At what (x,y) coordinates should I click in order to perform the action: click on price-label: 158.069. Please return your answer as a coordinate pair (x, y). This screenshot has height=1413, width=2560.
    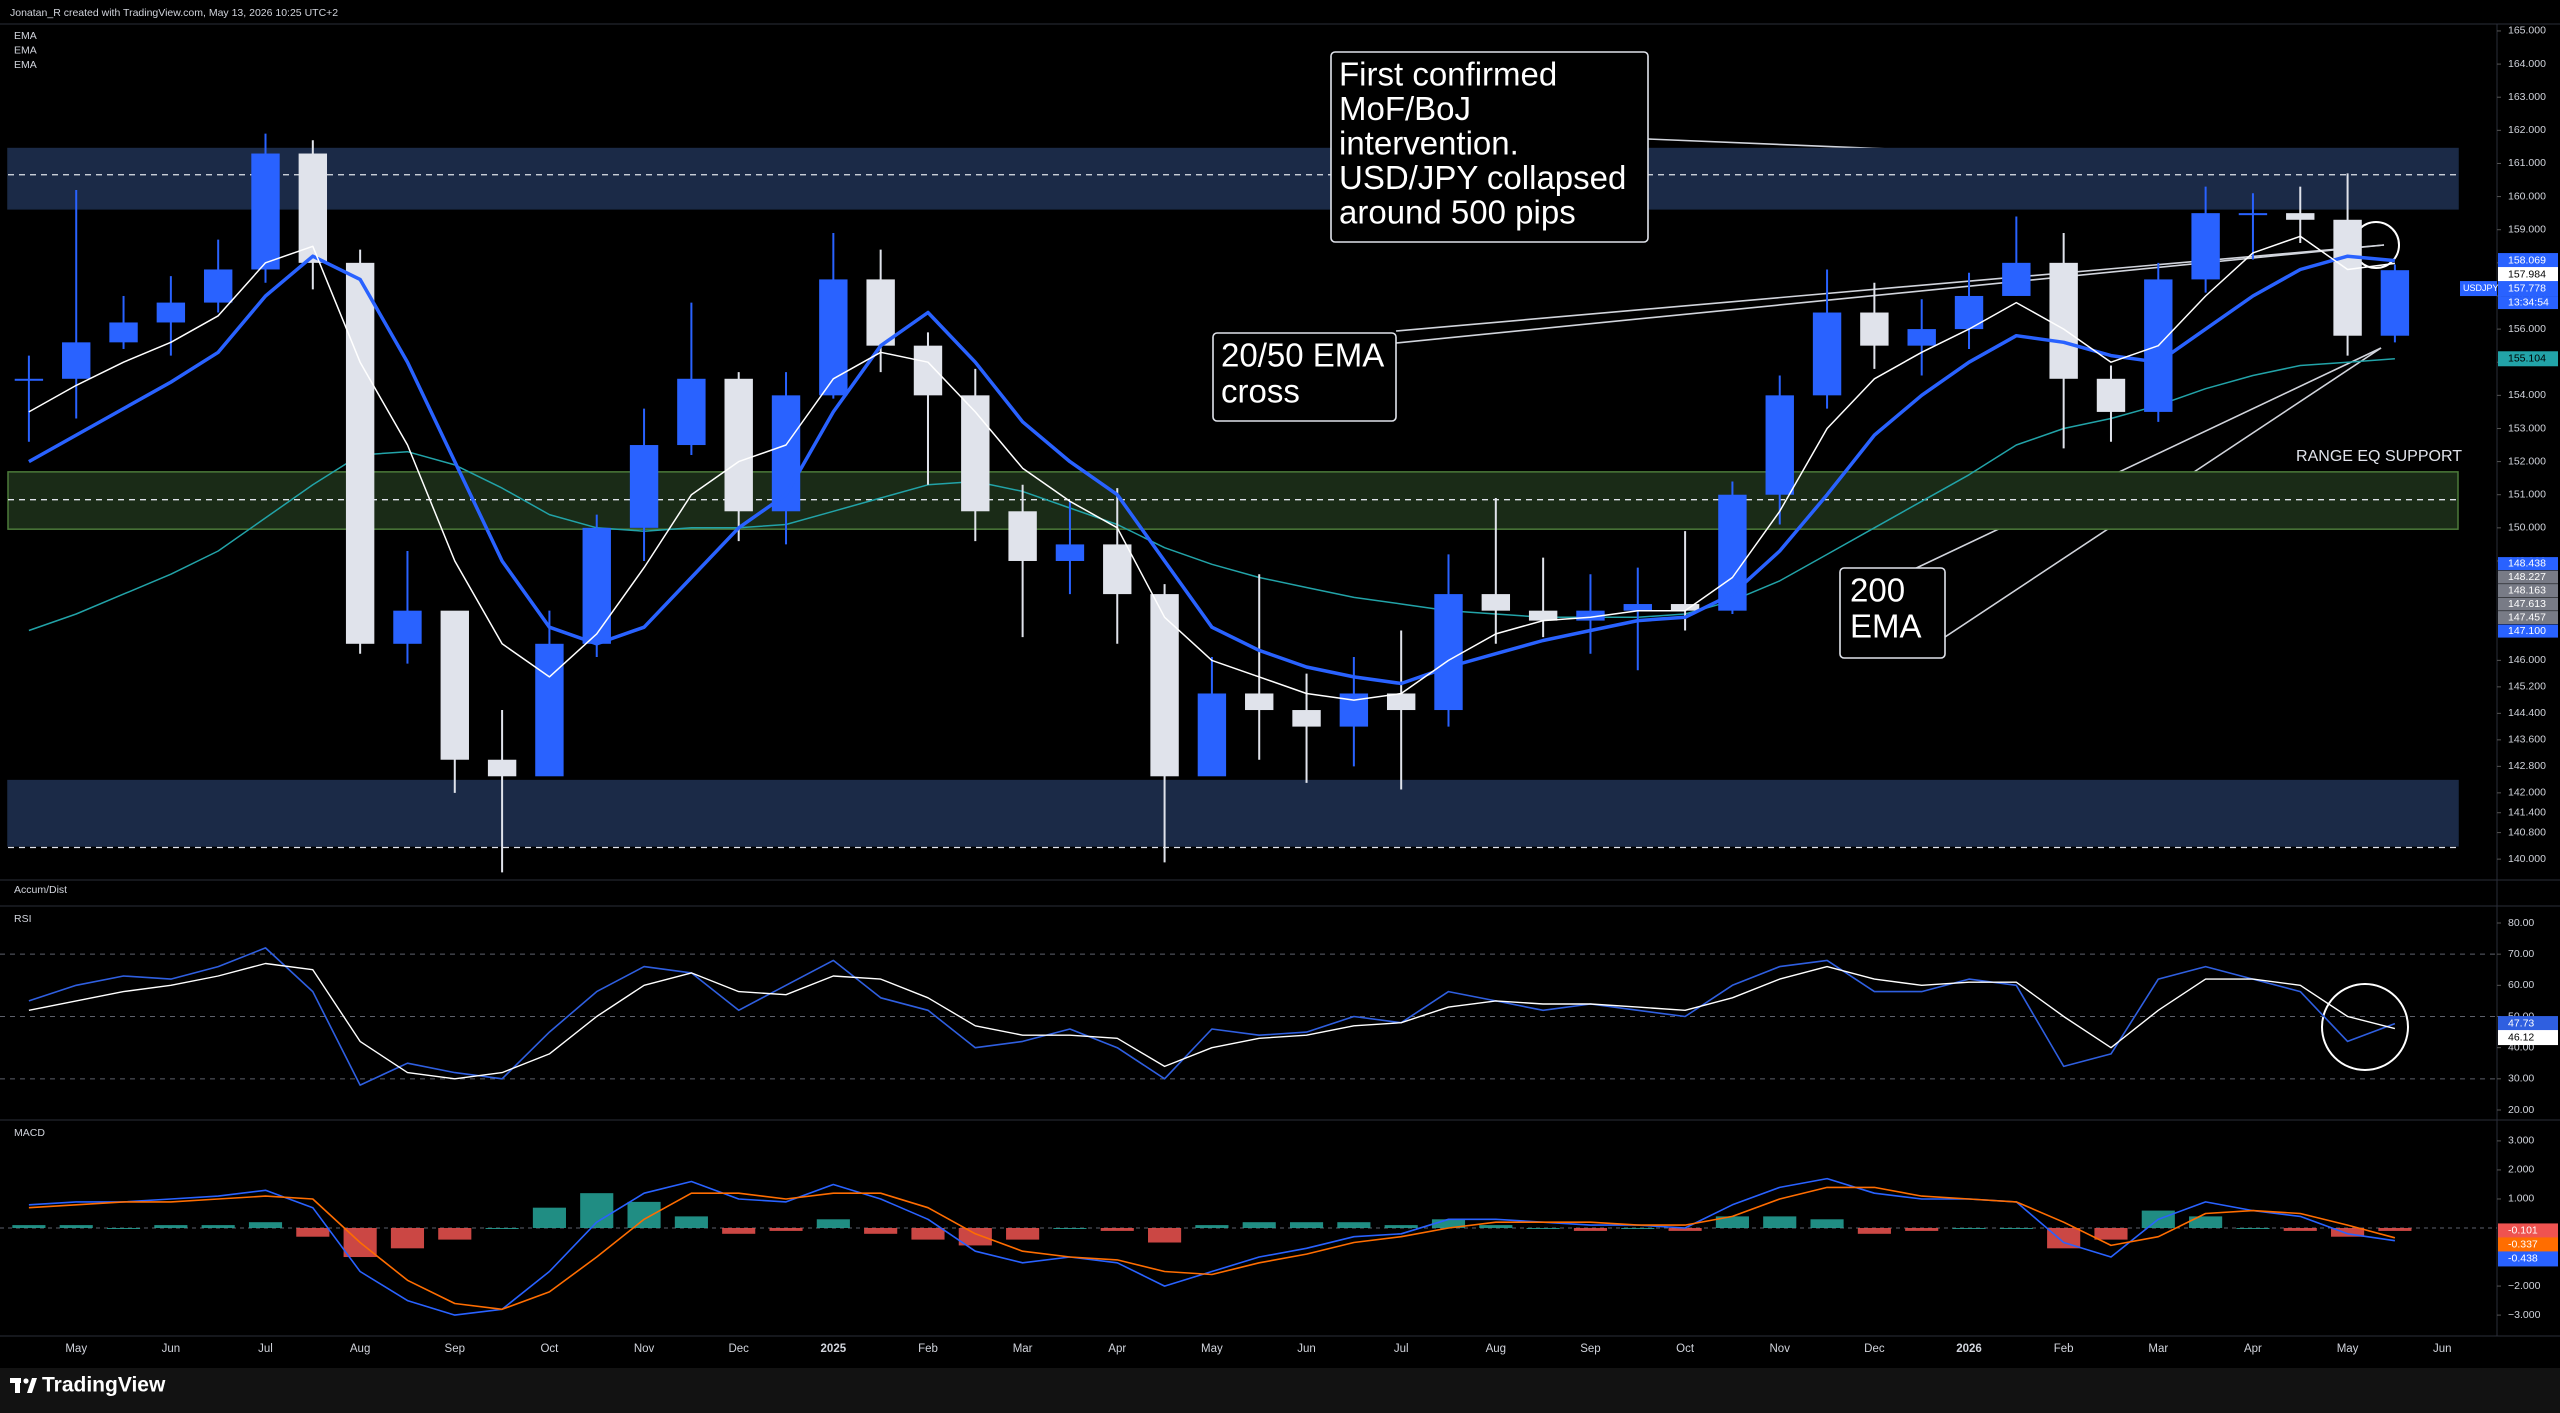
    Looking at the image, I should click on (2527, 260).